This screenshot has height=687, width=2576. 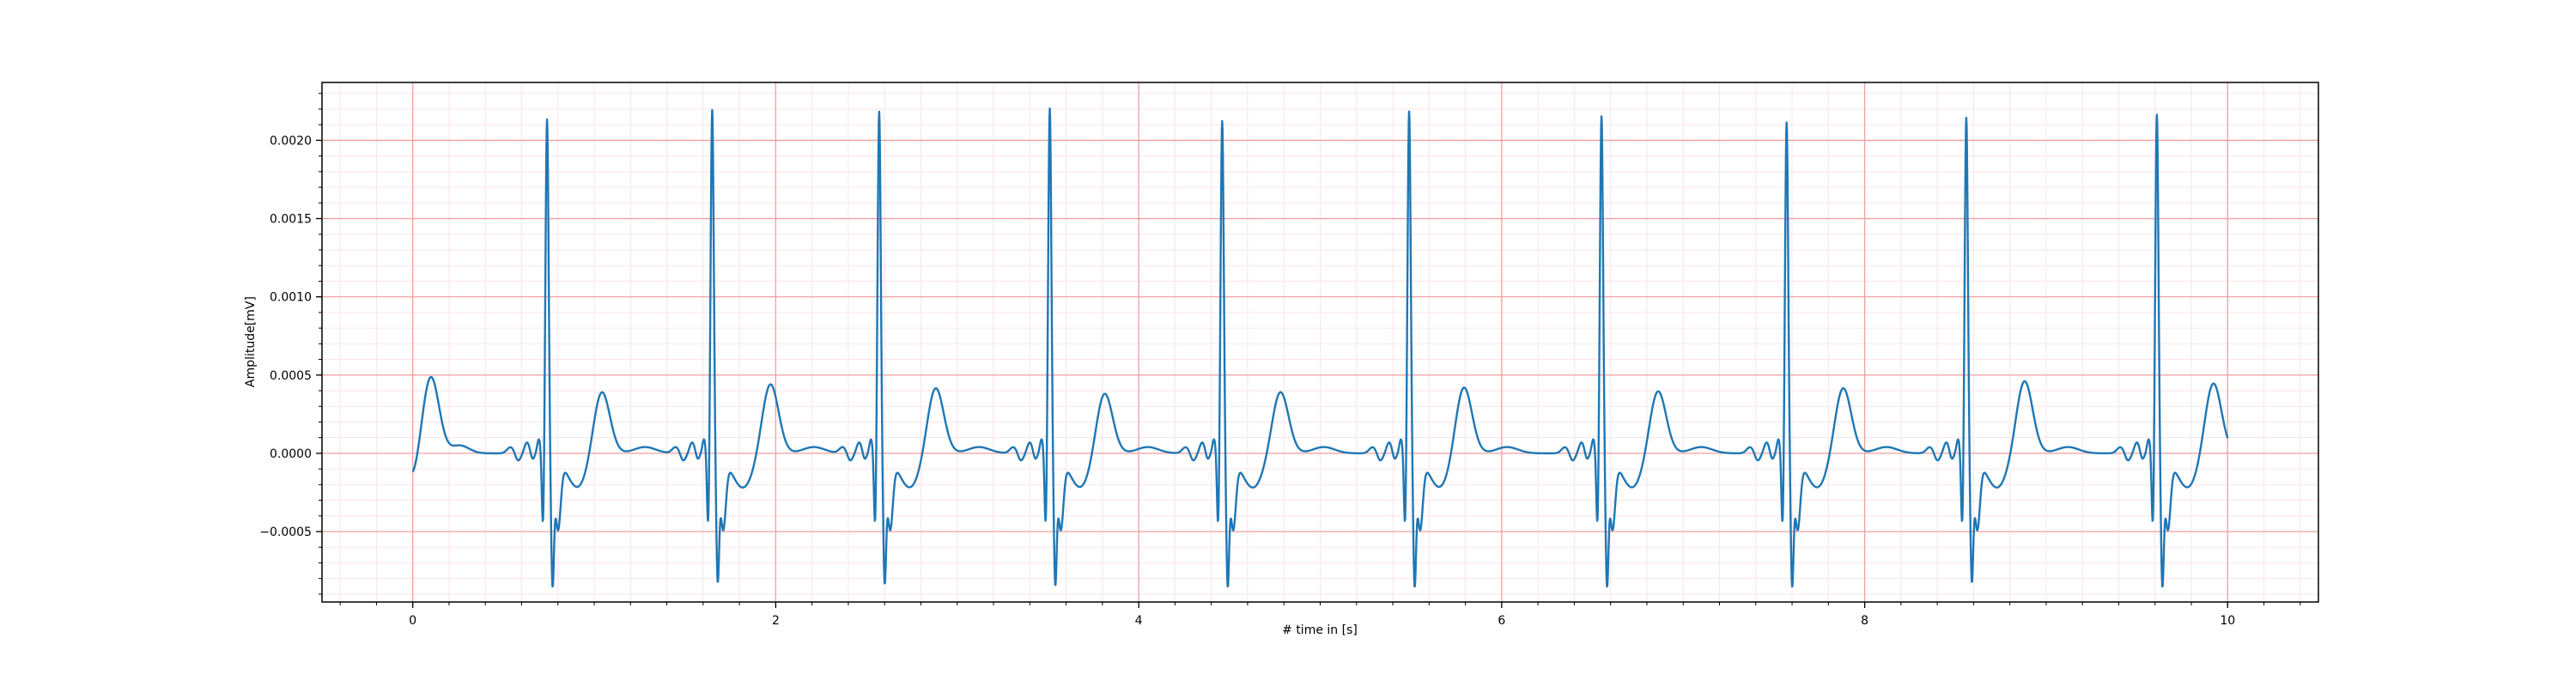 What do you see at coordinates (1502, 621) in the screenshot?
I see `x-tick-label: 6` at bounding box center [1502, 621].